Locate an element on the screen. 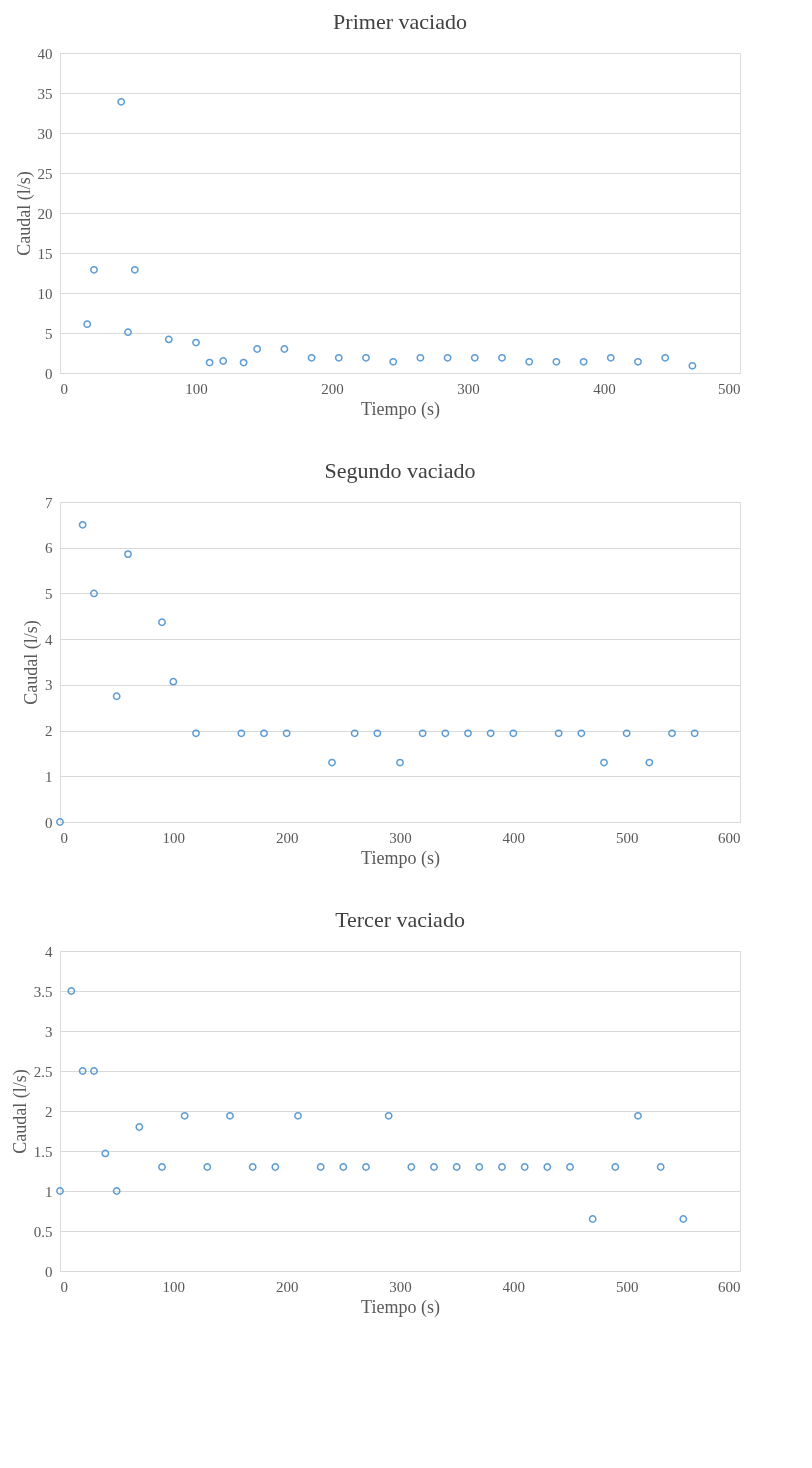 The width and height of the screenshot is (812, 1468). x-tick-label: 500 is located at coordinates (729, 388).